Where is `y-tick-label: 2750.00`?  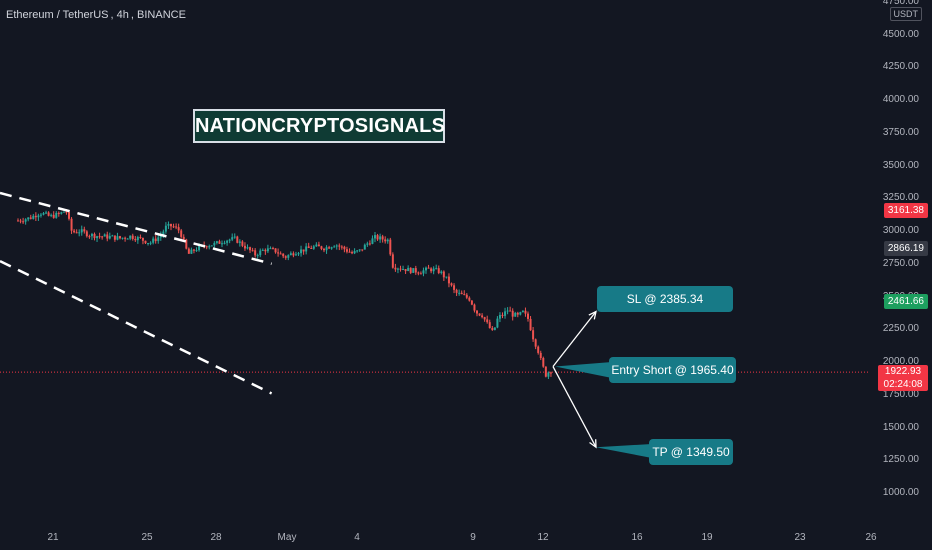
y-tick-label: 2750.00 is located at coordinates (900, 263).